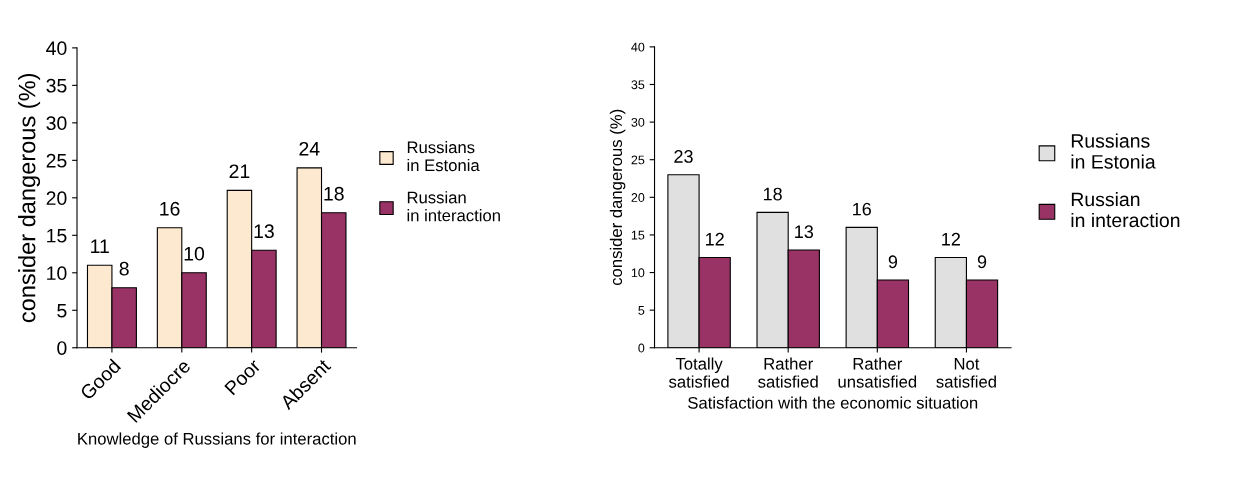  What do you see at coordinates (833, 402) in the screenshot?
I see `x-axis-title: Satisfaction with the economic situation` at bounding box center [833, 402].